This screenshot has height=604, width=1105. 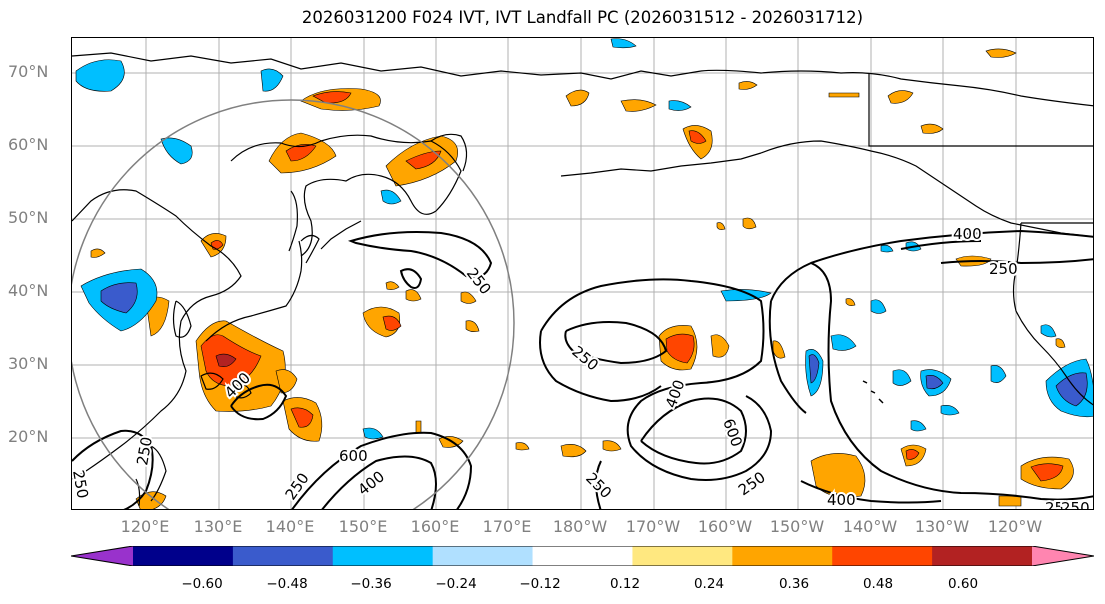 What do you see at coordinates (794, 584) in the screenshot?
I see `colorbar-tick: 0.36` at bounding box center [794, 584].